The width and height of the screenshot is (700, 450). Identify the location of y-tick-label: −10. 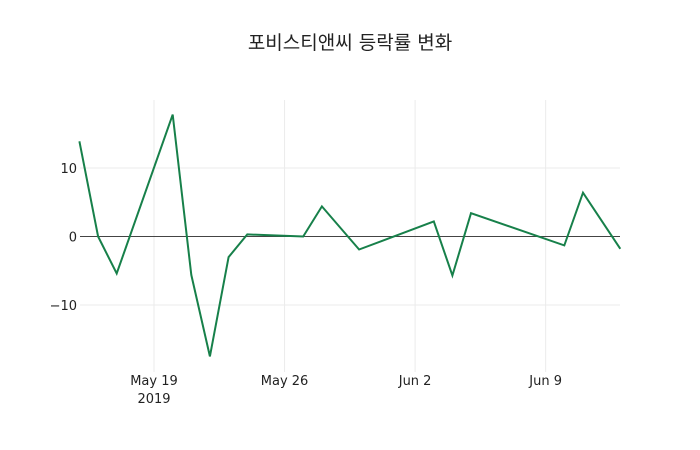
(63, 306).